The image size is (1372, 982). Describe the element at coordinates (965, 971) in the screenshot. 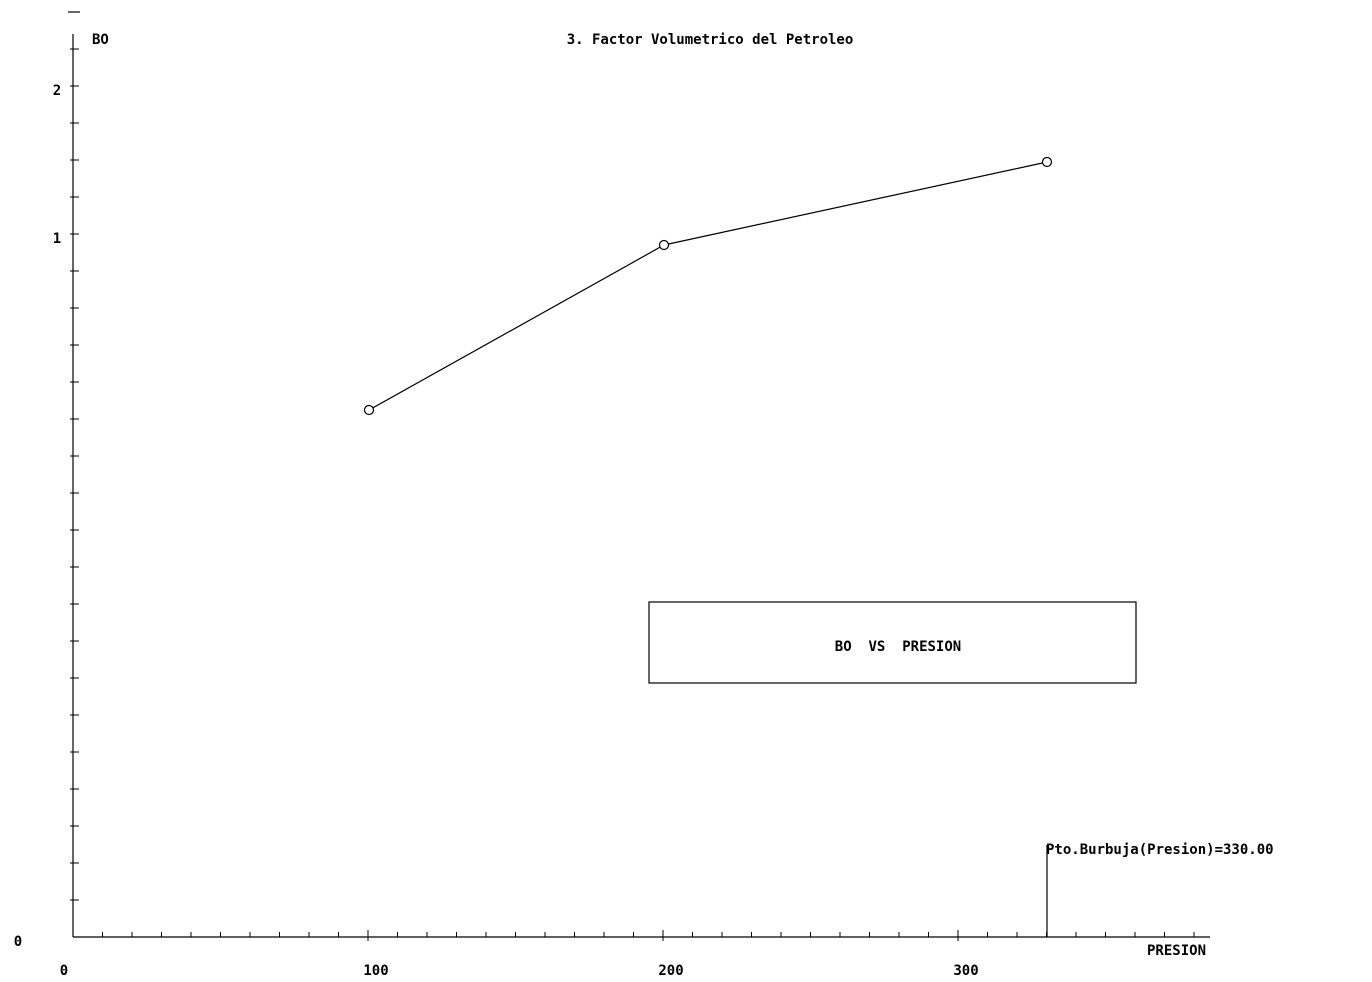

I see `x-tick-label: 300` at that location.